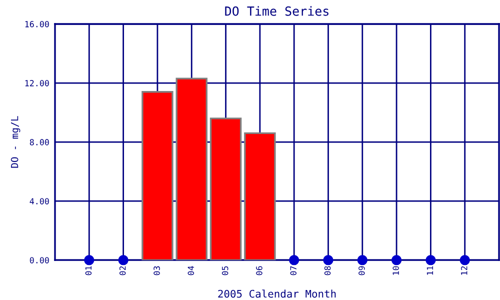 This screenshot has height=300, width=500. Describe the element at coordinates (157, 271) in the screenshot. I see `x-tick-label: 03` at that location.